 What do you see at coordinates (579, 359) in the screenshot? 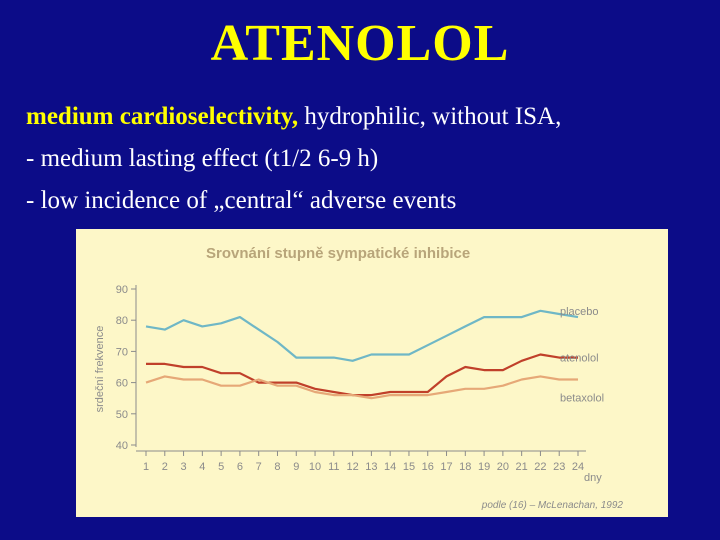
I see `series-label-atenolol: atenolol` at bounding box center [579, 359].